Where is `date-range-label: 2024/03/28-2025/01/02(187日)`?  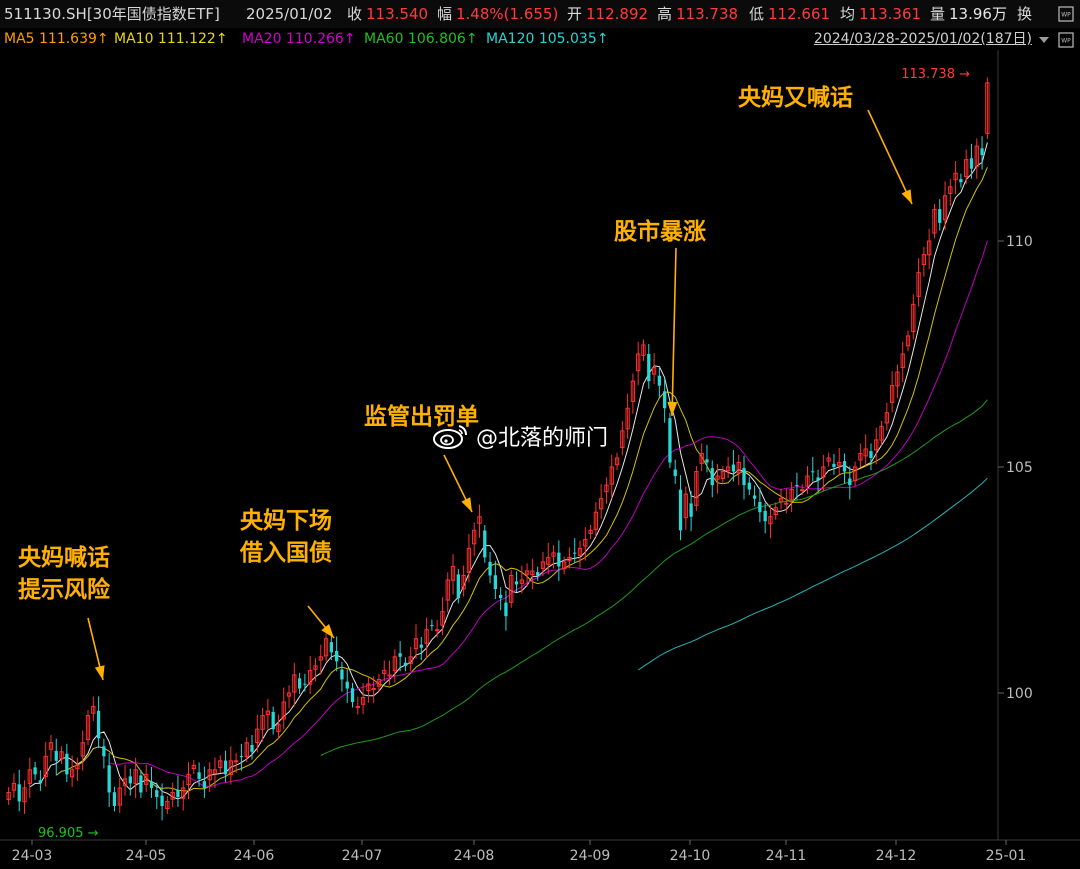
date-range-label: 2024/03/28-2025/01/02(187日) is located at coordinates (922, 39).